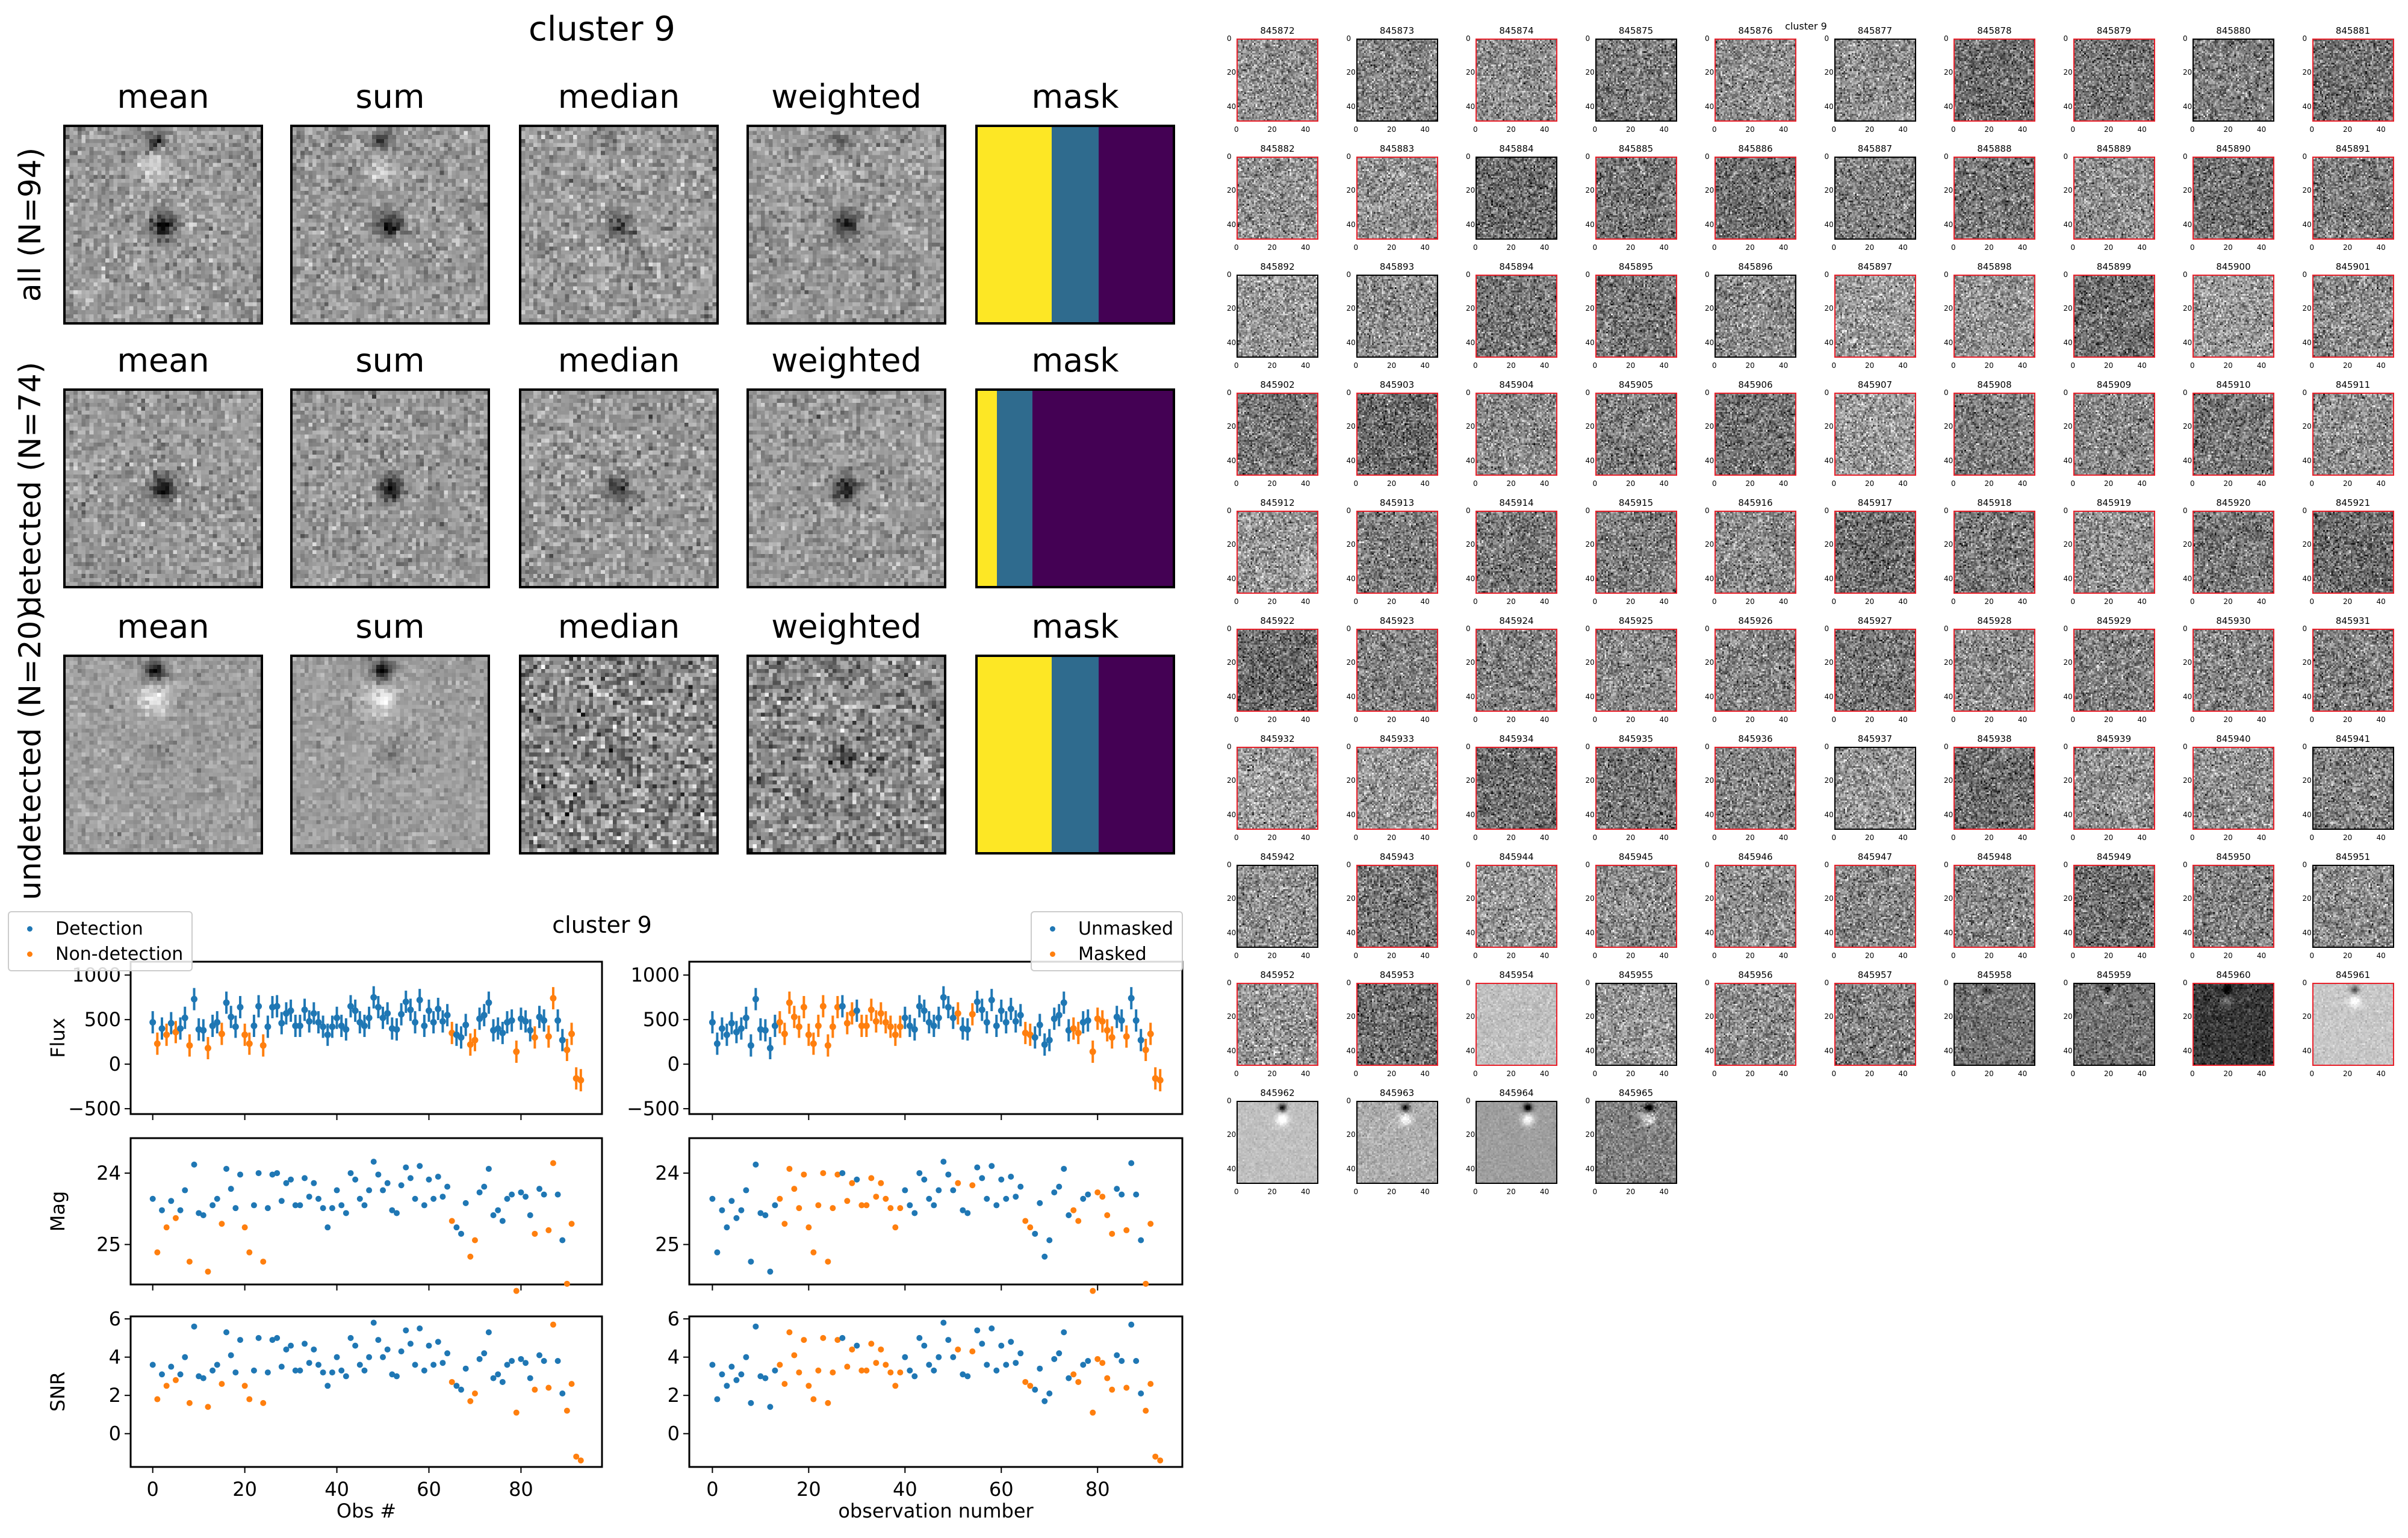 The width and height of the screenshot is (2408, 1538). Describe the element at coordinates (1075, 225) in the screenshot. I see `all-mask-image` at that location.